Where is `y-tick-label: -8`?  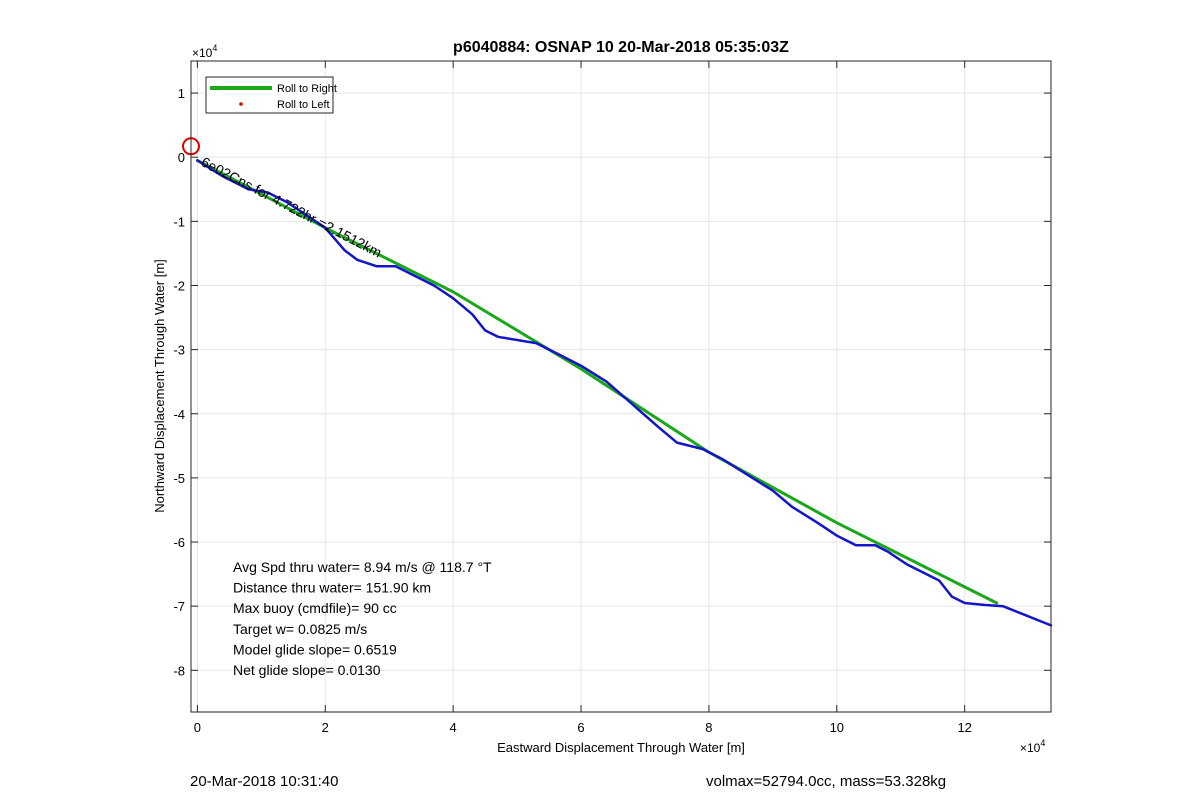
y-tick-label: -8 is located at coordinates (179, 670).